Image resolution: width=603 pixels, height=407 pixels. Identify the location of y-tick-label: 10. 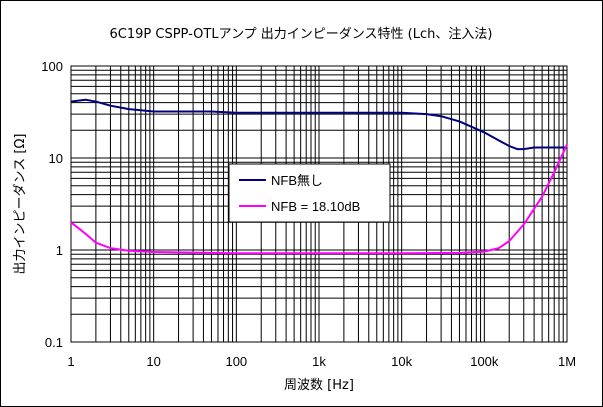
(56, 158).